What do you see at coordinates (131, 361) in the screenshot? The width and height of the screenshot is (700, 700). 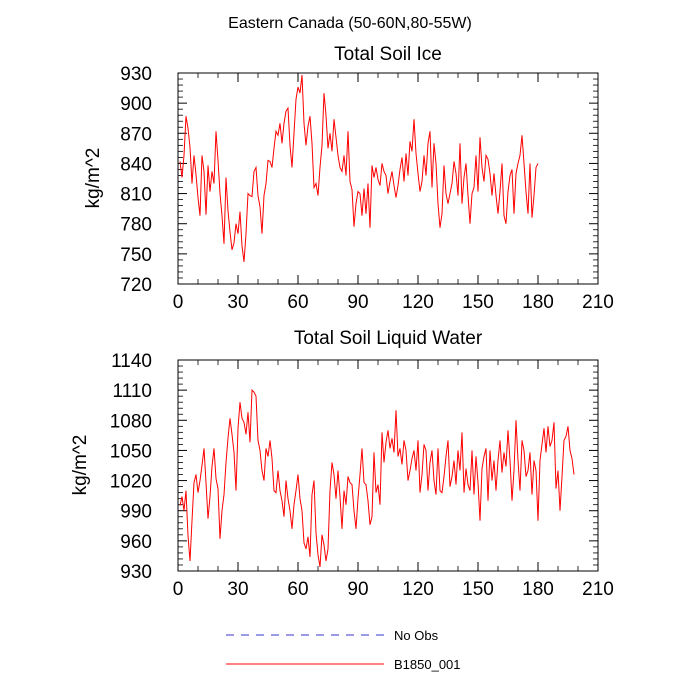 I see `y-tick-label: 1140` at bounding box center [131, 361].